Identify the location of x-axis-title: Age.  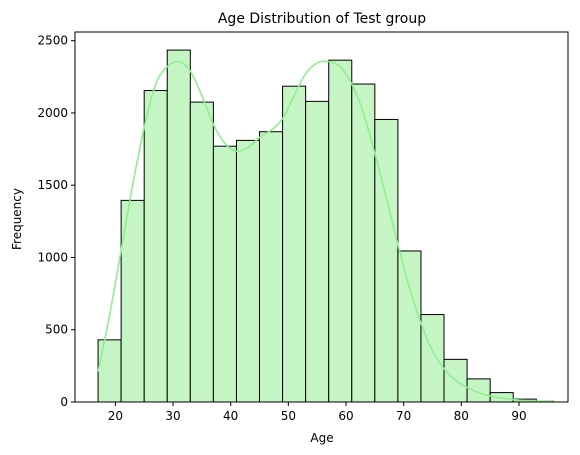
(321, 438).